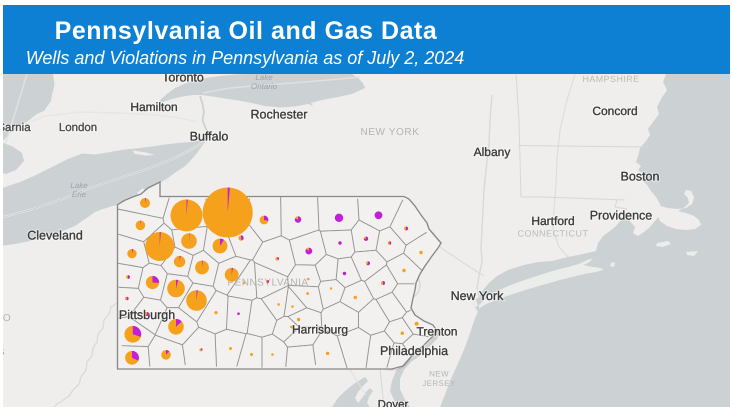  What do you see at coordinates (621, 216) in the screenshot?
I see `svg-text: Providence` at bounding box center [621, 216].